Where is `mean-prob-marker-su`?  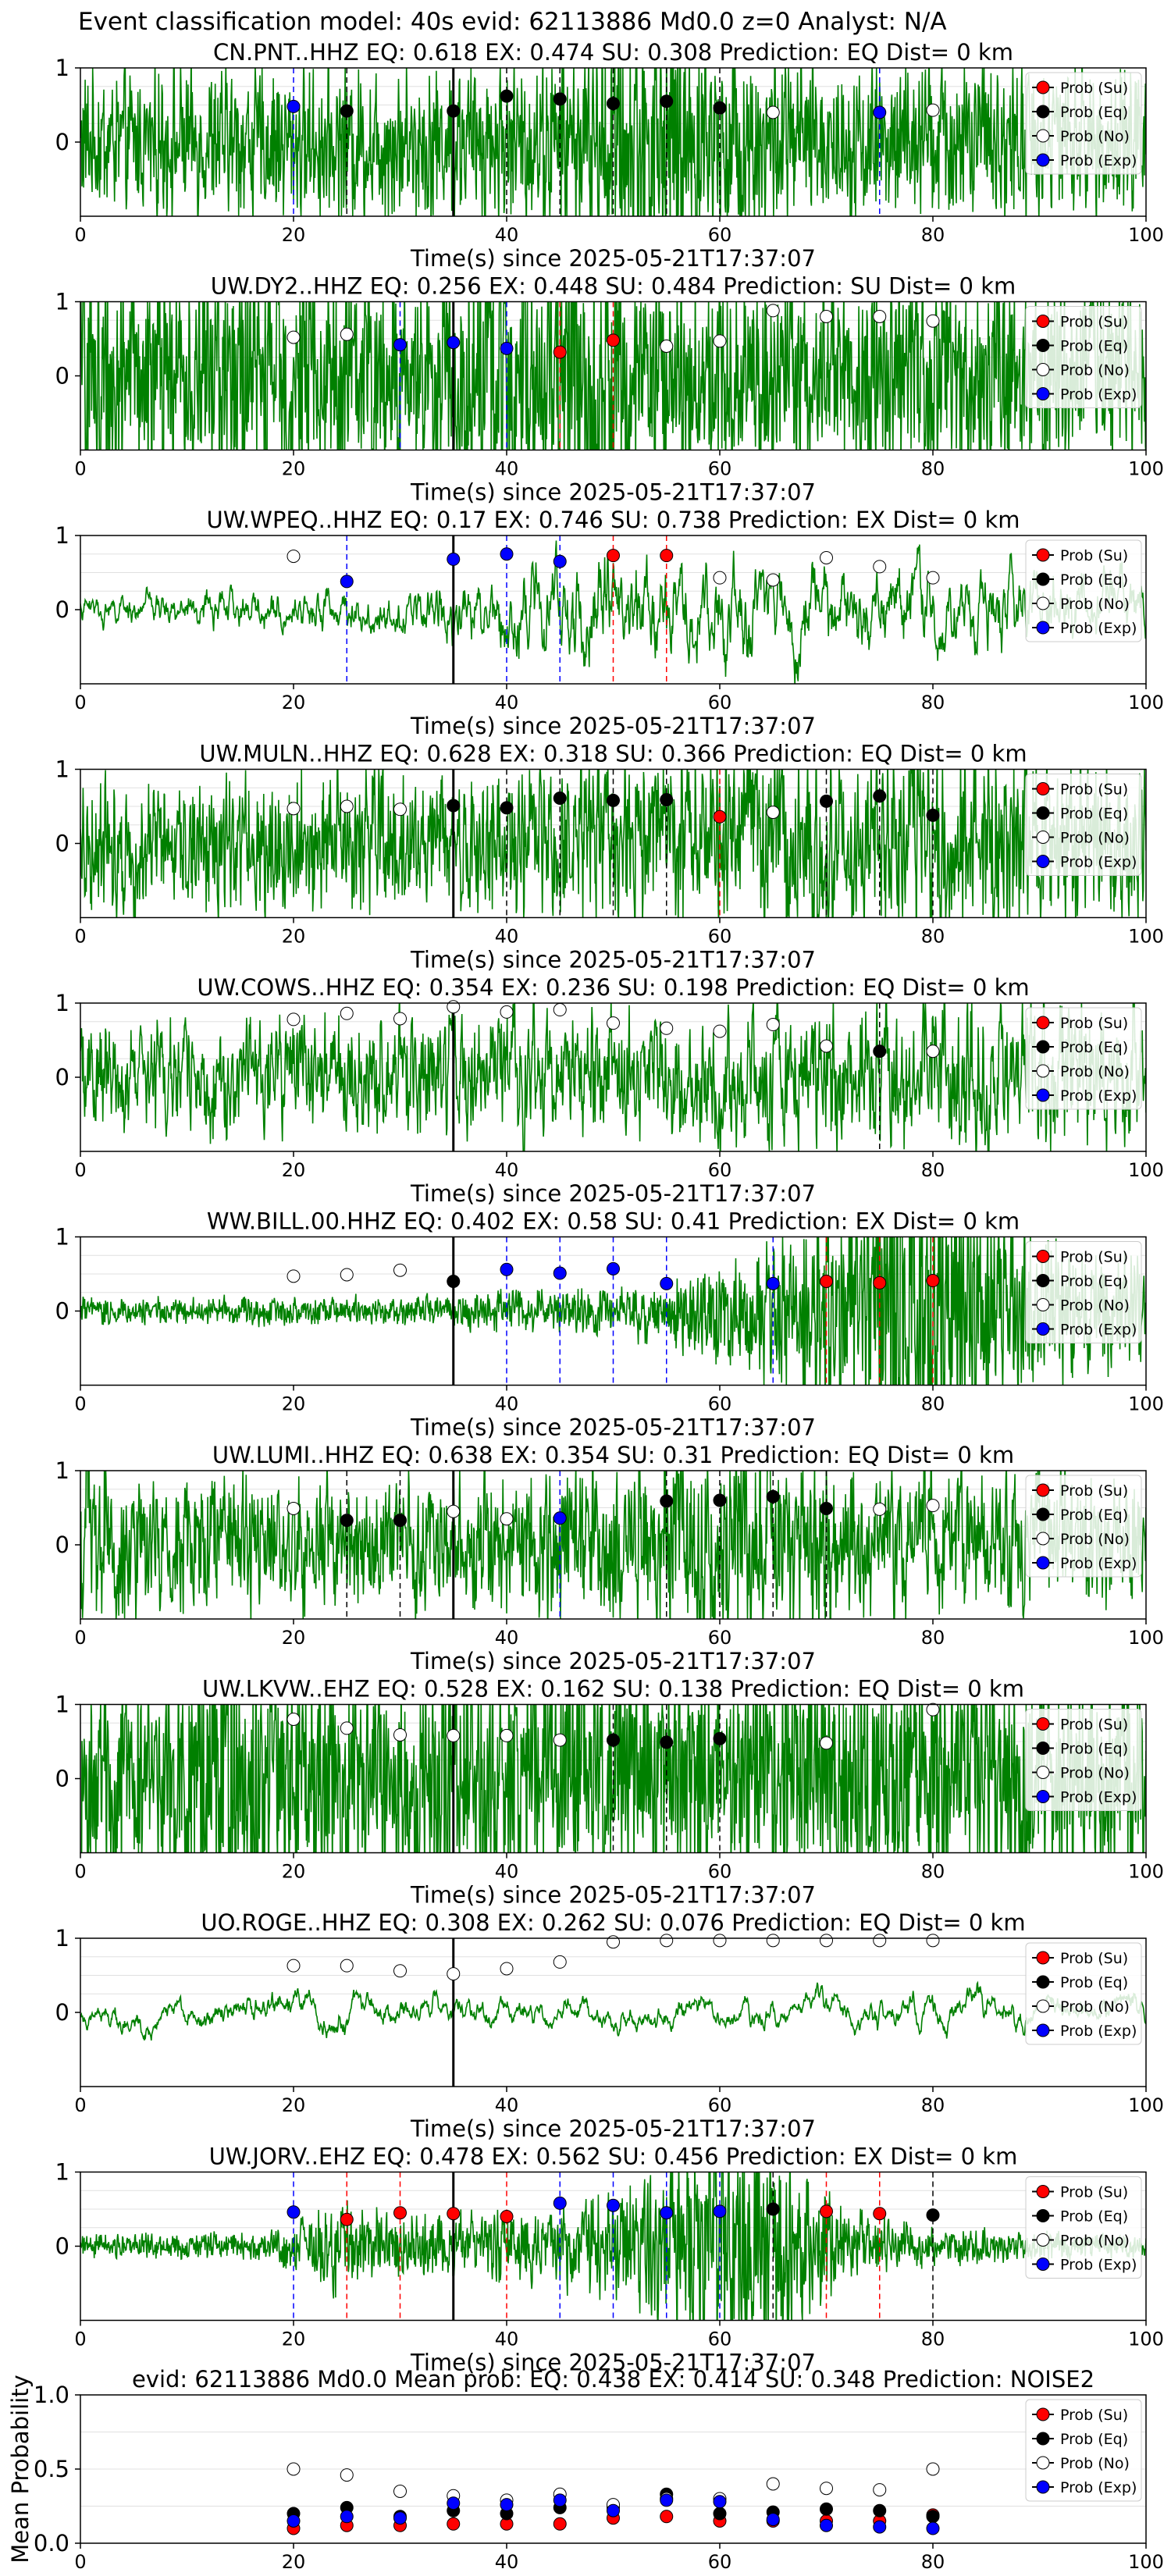 mean-prob-marker-su is located at coordinates (560, 2524).